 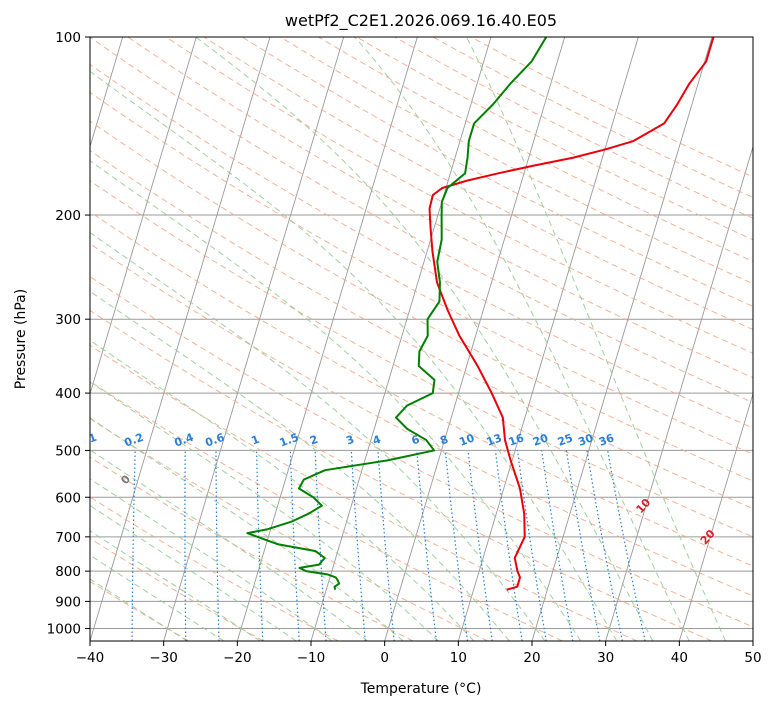 I want to click on x-tick-label: −10, so click(x=311, y=658).